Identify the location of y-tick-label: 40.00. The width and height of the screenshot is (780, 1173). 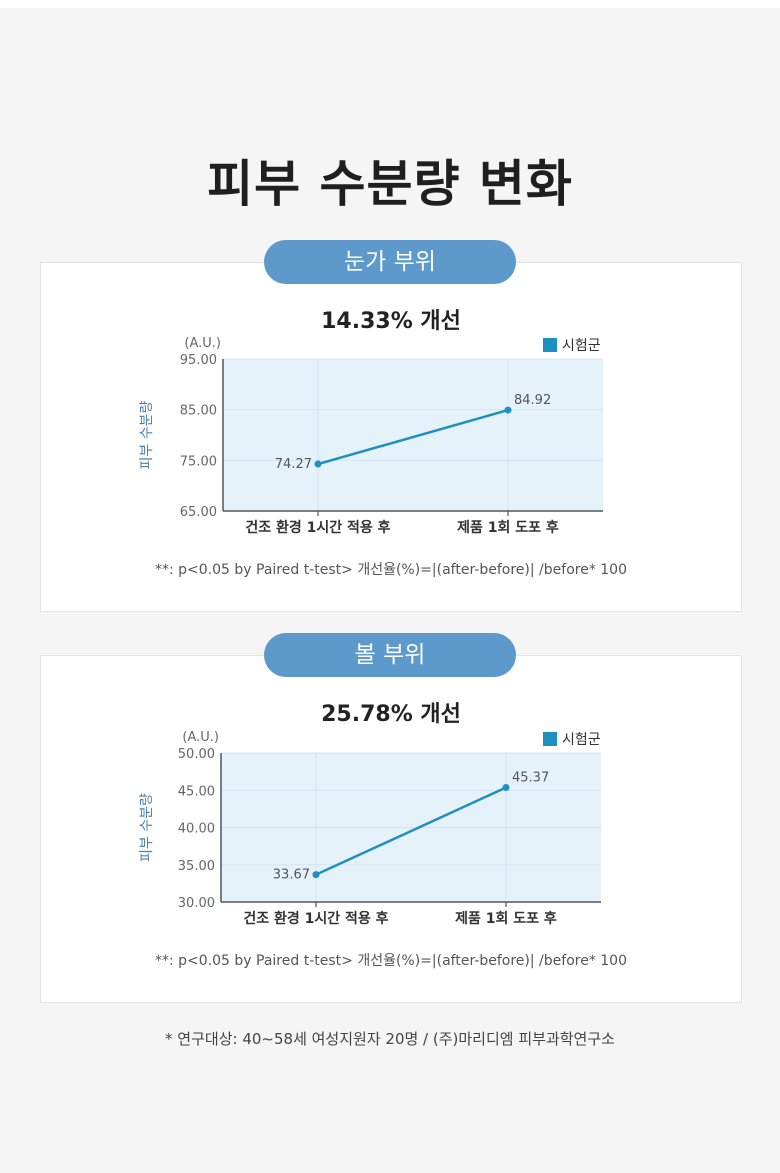
(196, 829).